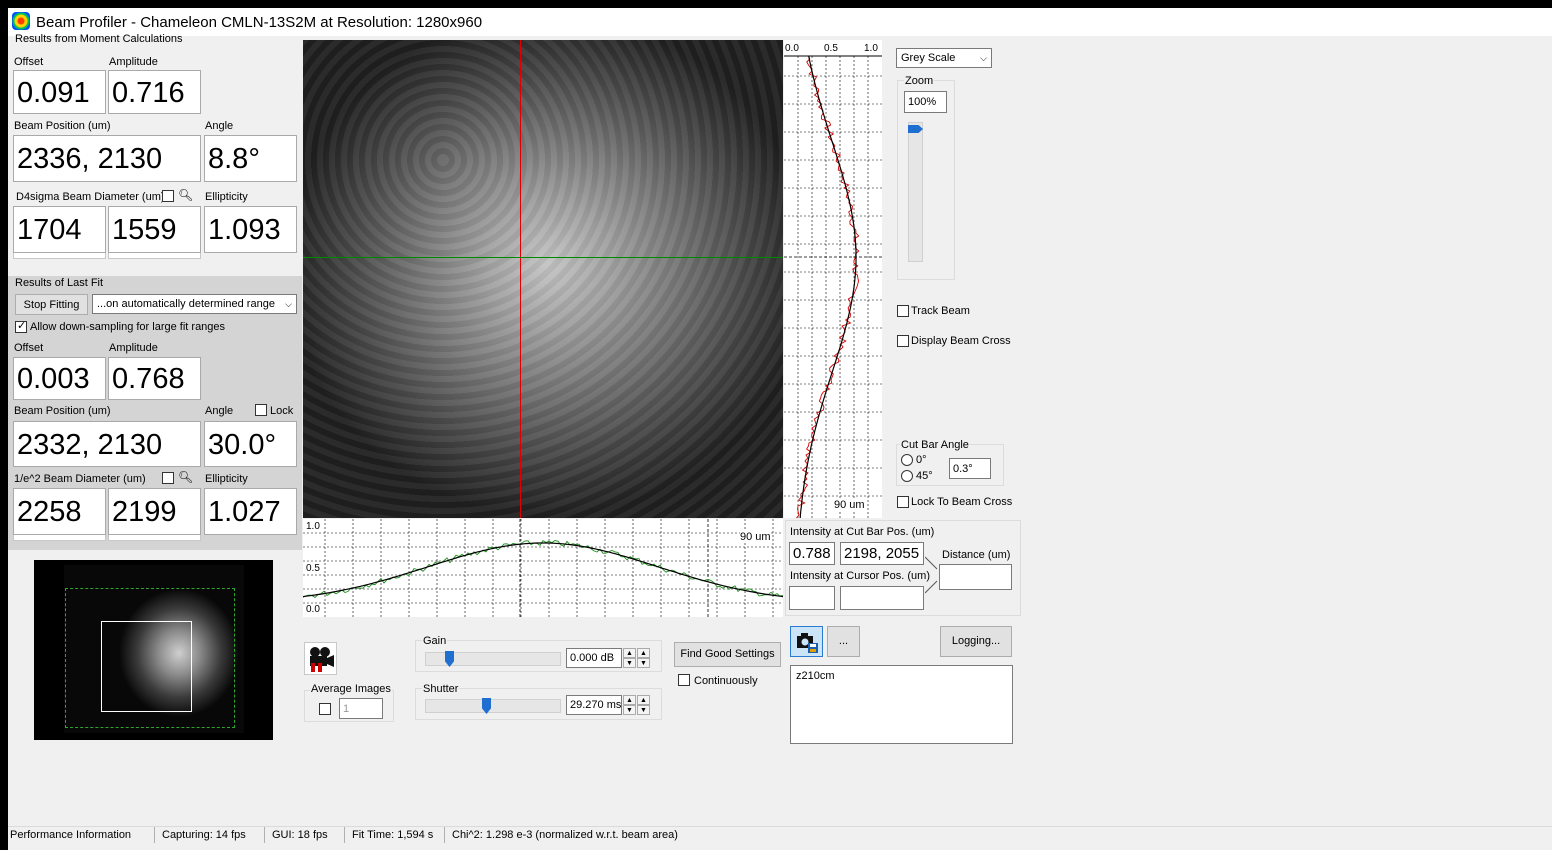 The height and width of the screenshot is (850, 1552). I want to click on thumbnail-beam, so click(154, 649).